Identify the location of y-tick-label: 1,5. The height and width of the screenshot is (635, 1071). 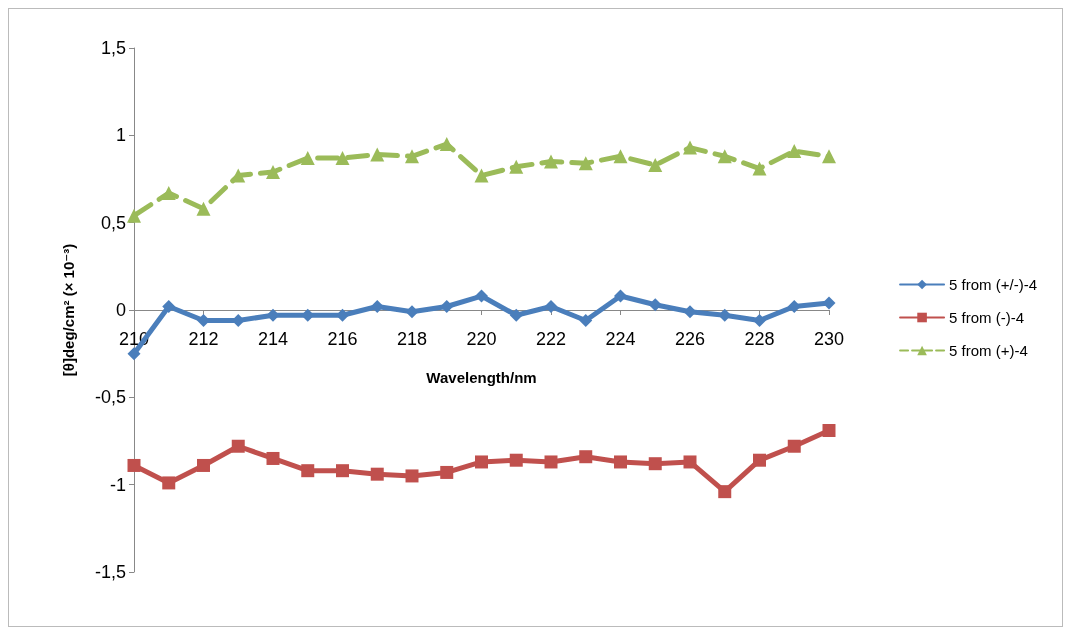
(113, 48).